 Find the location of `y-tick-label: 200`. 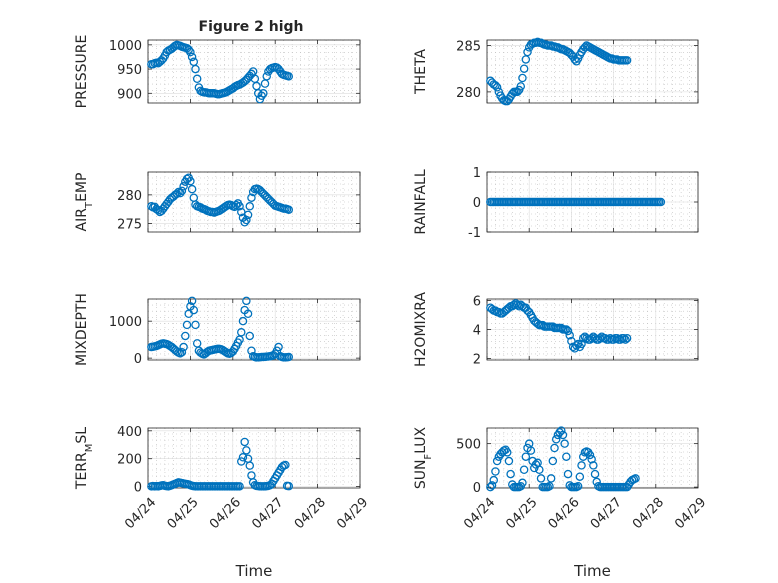

y-tick-label: 200 is located at coordinates (129, 460).